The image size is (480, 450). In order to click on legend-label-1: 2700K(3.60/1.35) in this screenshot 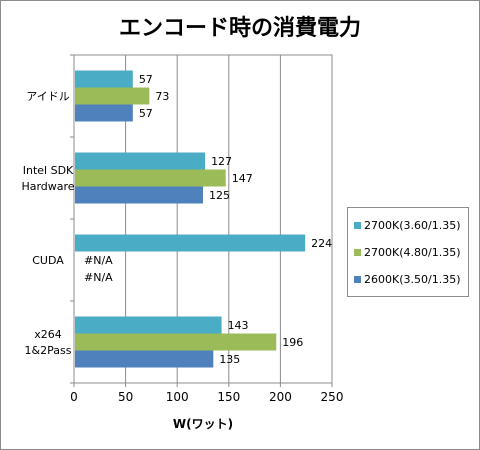, I will do `click(412, 225)`.